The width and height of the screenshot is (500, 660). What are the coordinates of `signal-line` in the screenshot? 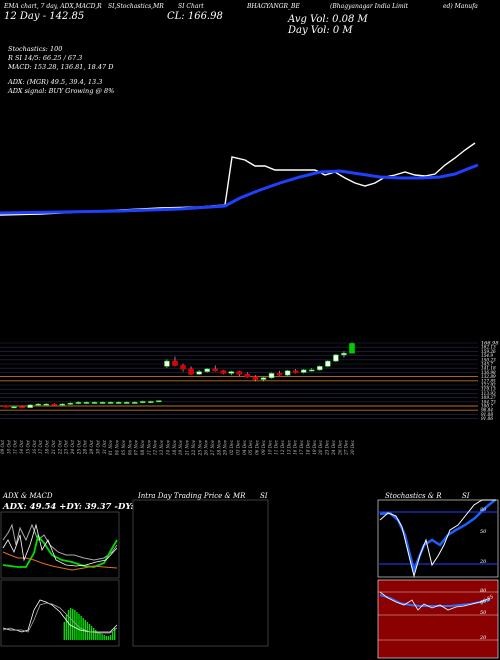 It's located at (60, 618).